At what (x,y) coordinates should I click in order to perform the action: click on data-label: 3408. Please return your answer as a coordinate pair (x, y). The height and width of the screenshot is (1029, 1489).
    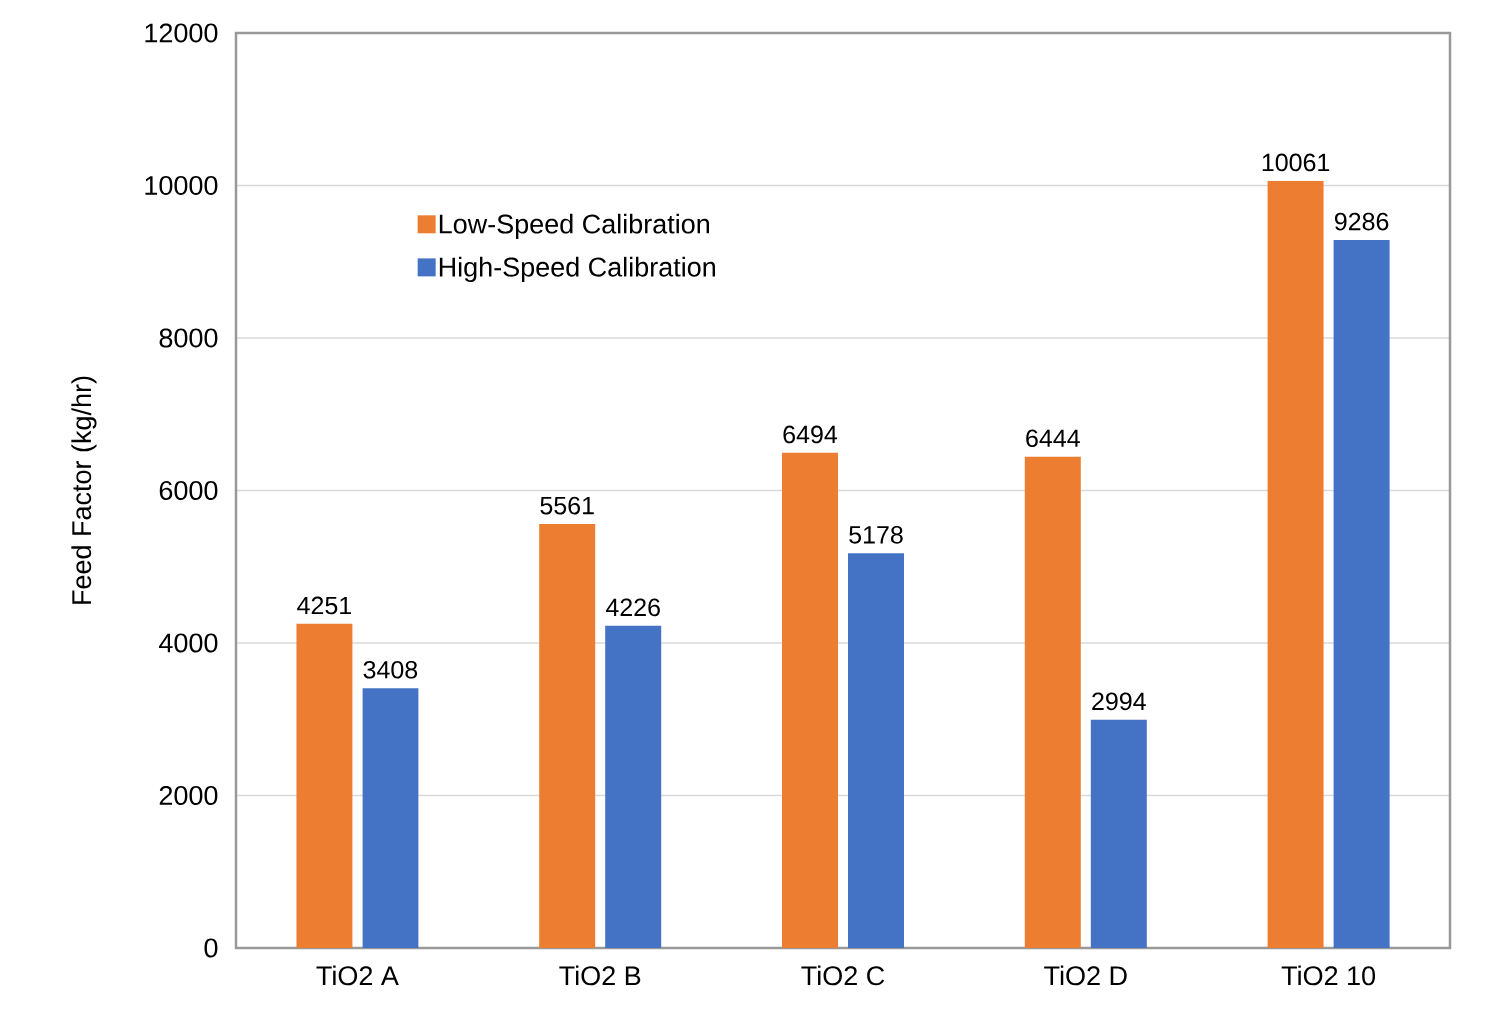
    Looking at the image, I should click on (390, 669).